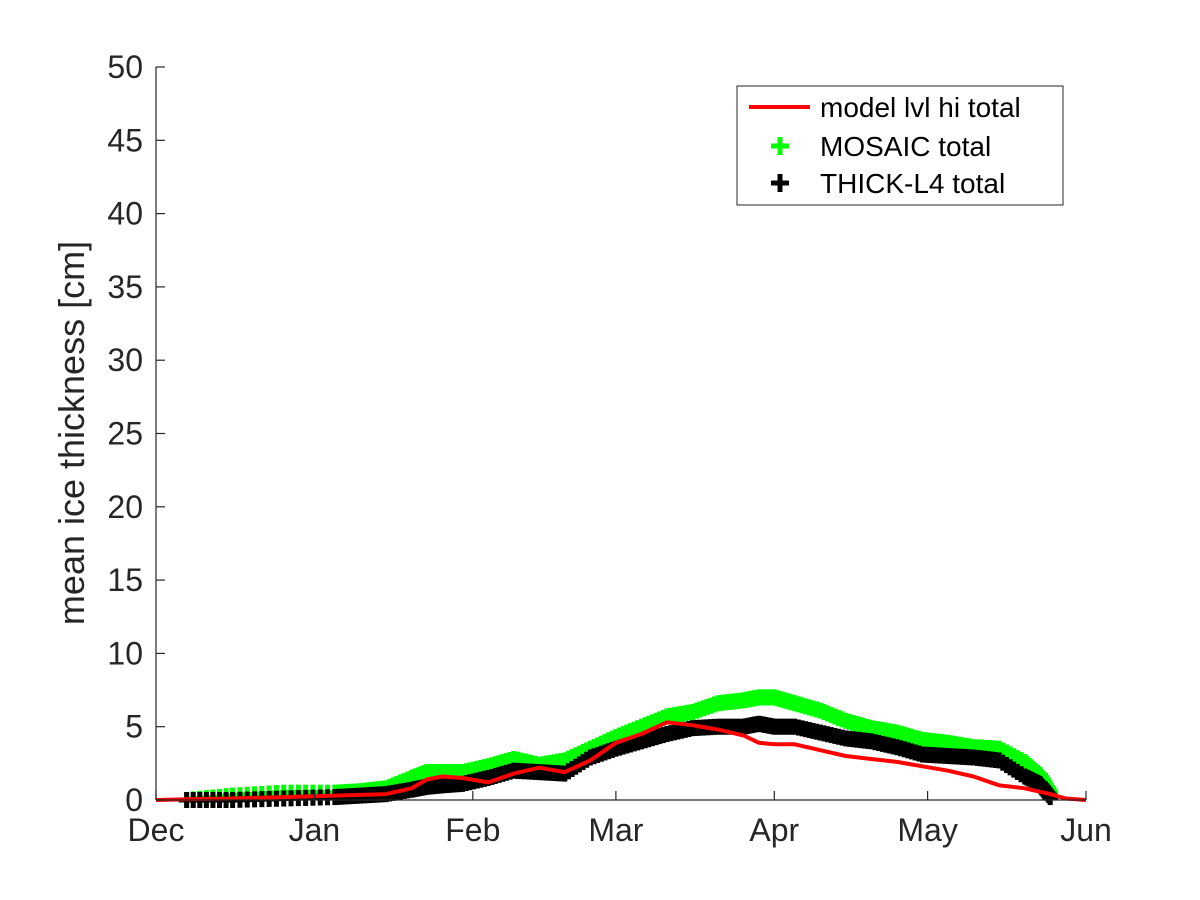  I want to click on y-tick-label: 15, so click(125, 580).